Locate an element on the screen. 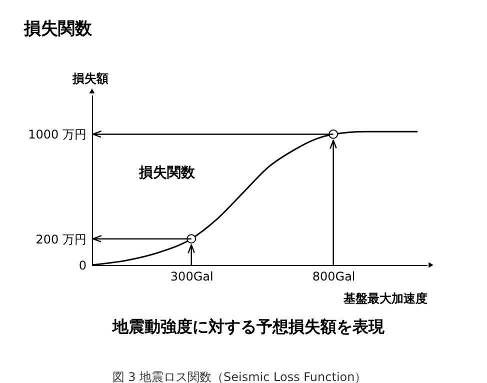 The width and height of the screenshot is (487, 383). x-axis-title: 基盤最大加速度 is located at coordinates (385, 299).